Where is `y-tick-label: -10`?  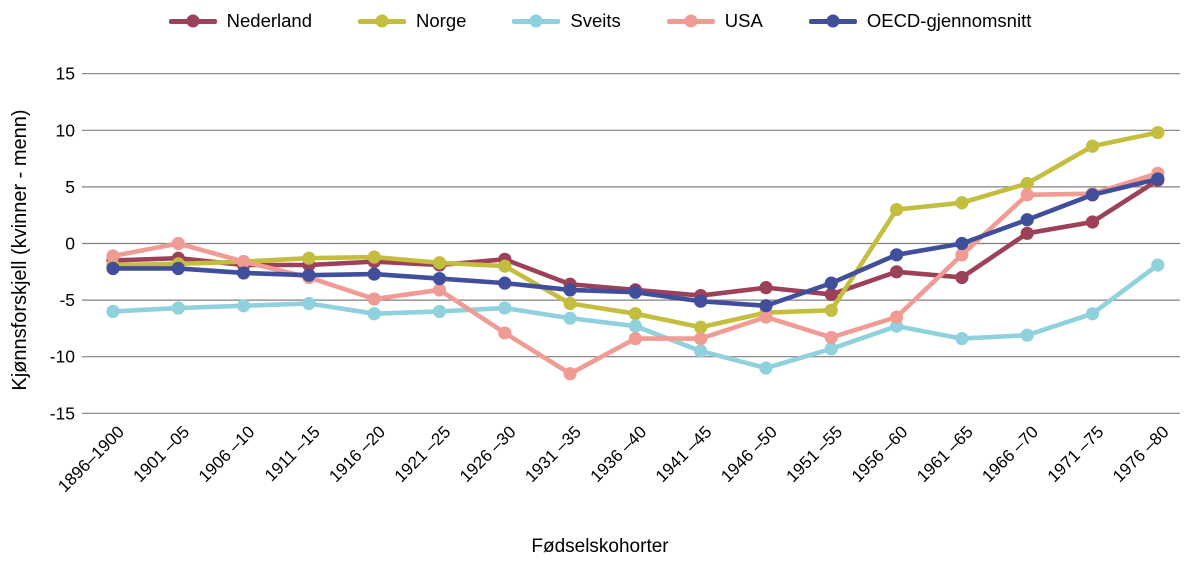
y-tick-label: -10 is located at coordinates (63, 357).